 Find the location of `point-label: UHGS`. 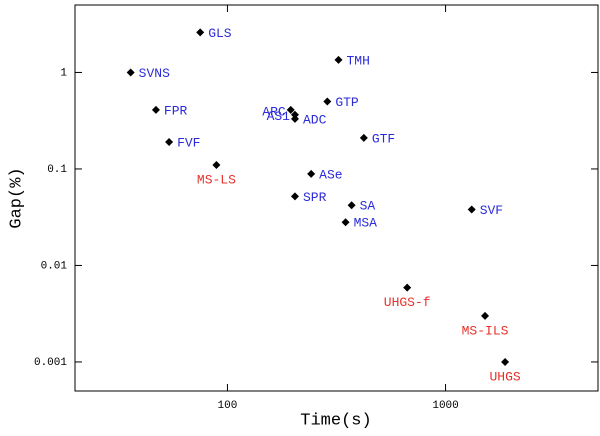

point-label: UHGS is located at coordinates (504, 376).